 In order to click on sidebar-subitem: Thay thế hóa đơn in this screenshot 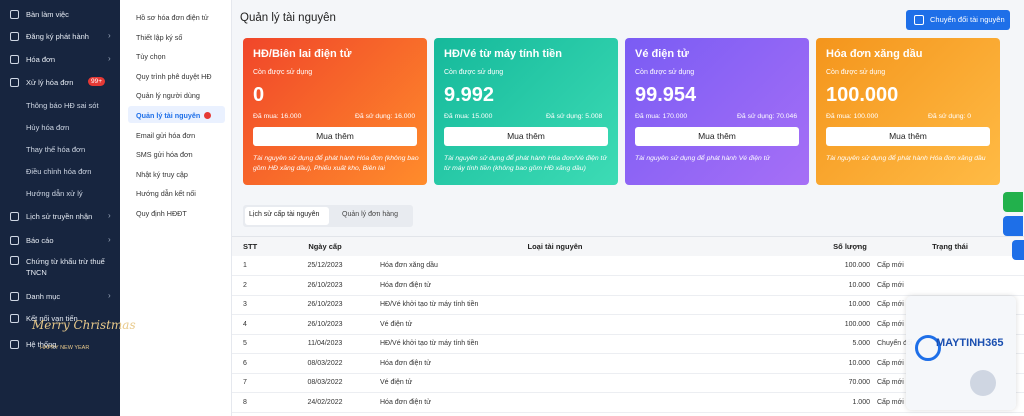, I will do `click(56, 149)`.